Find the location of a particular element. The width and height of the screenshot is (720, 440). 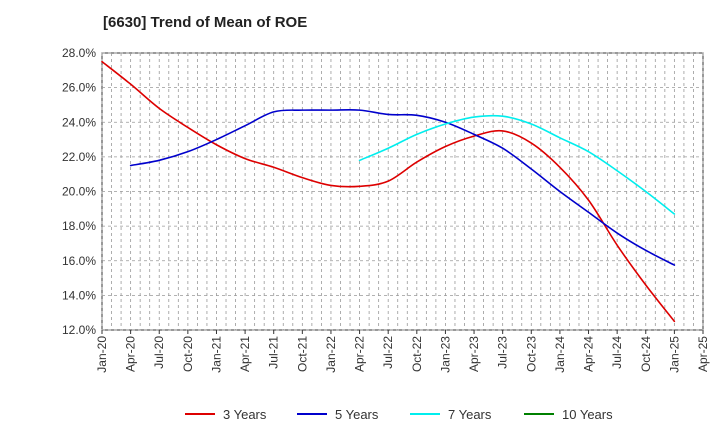

x-tick-label: Apr-23 is located at coordinates (474, 354).